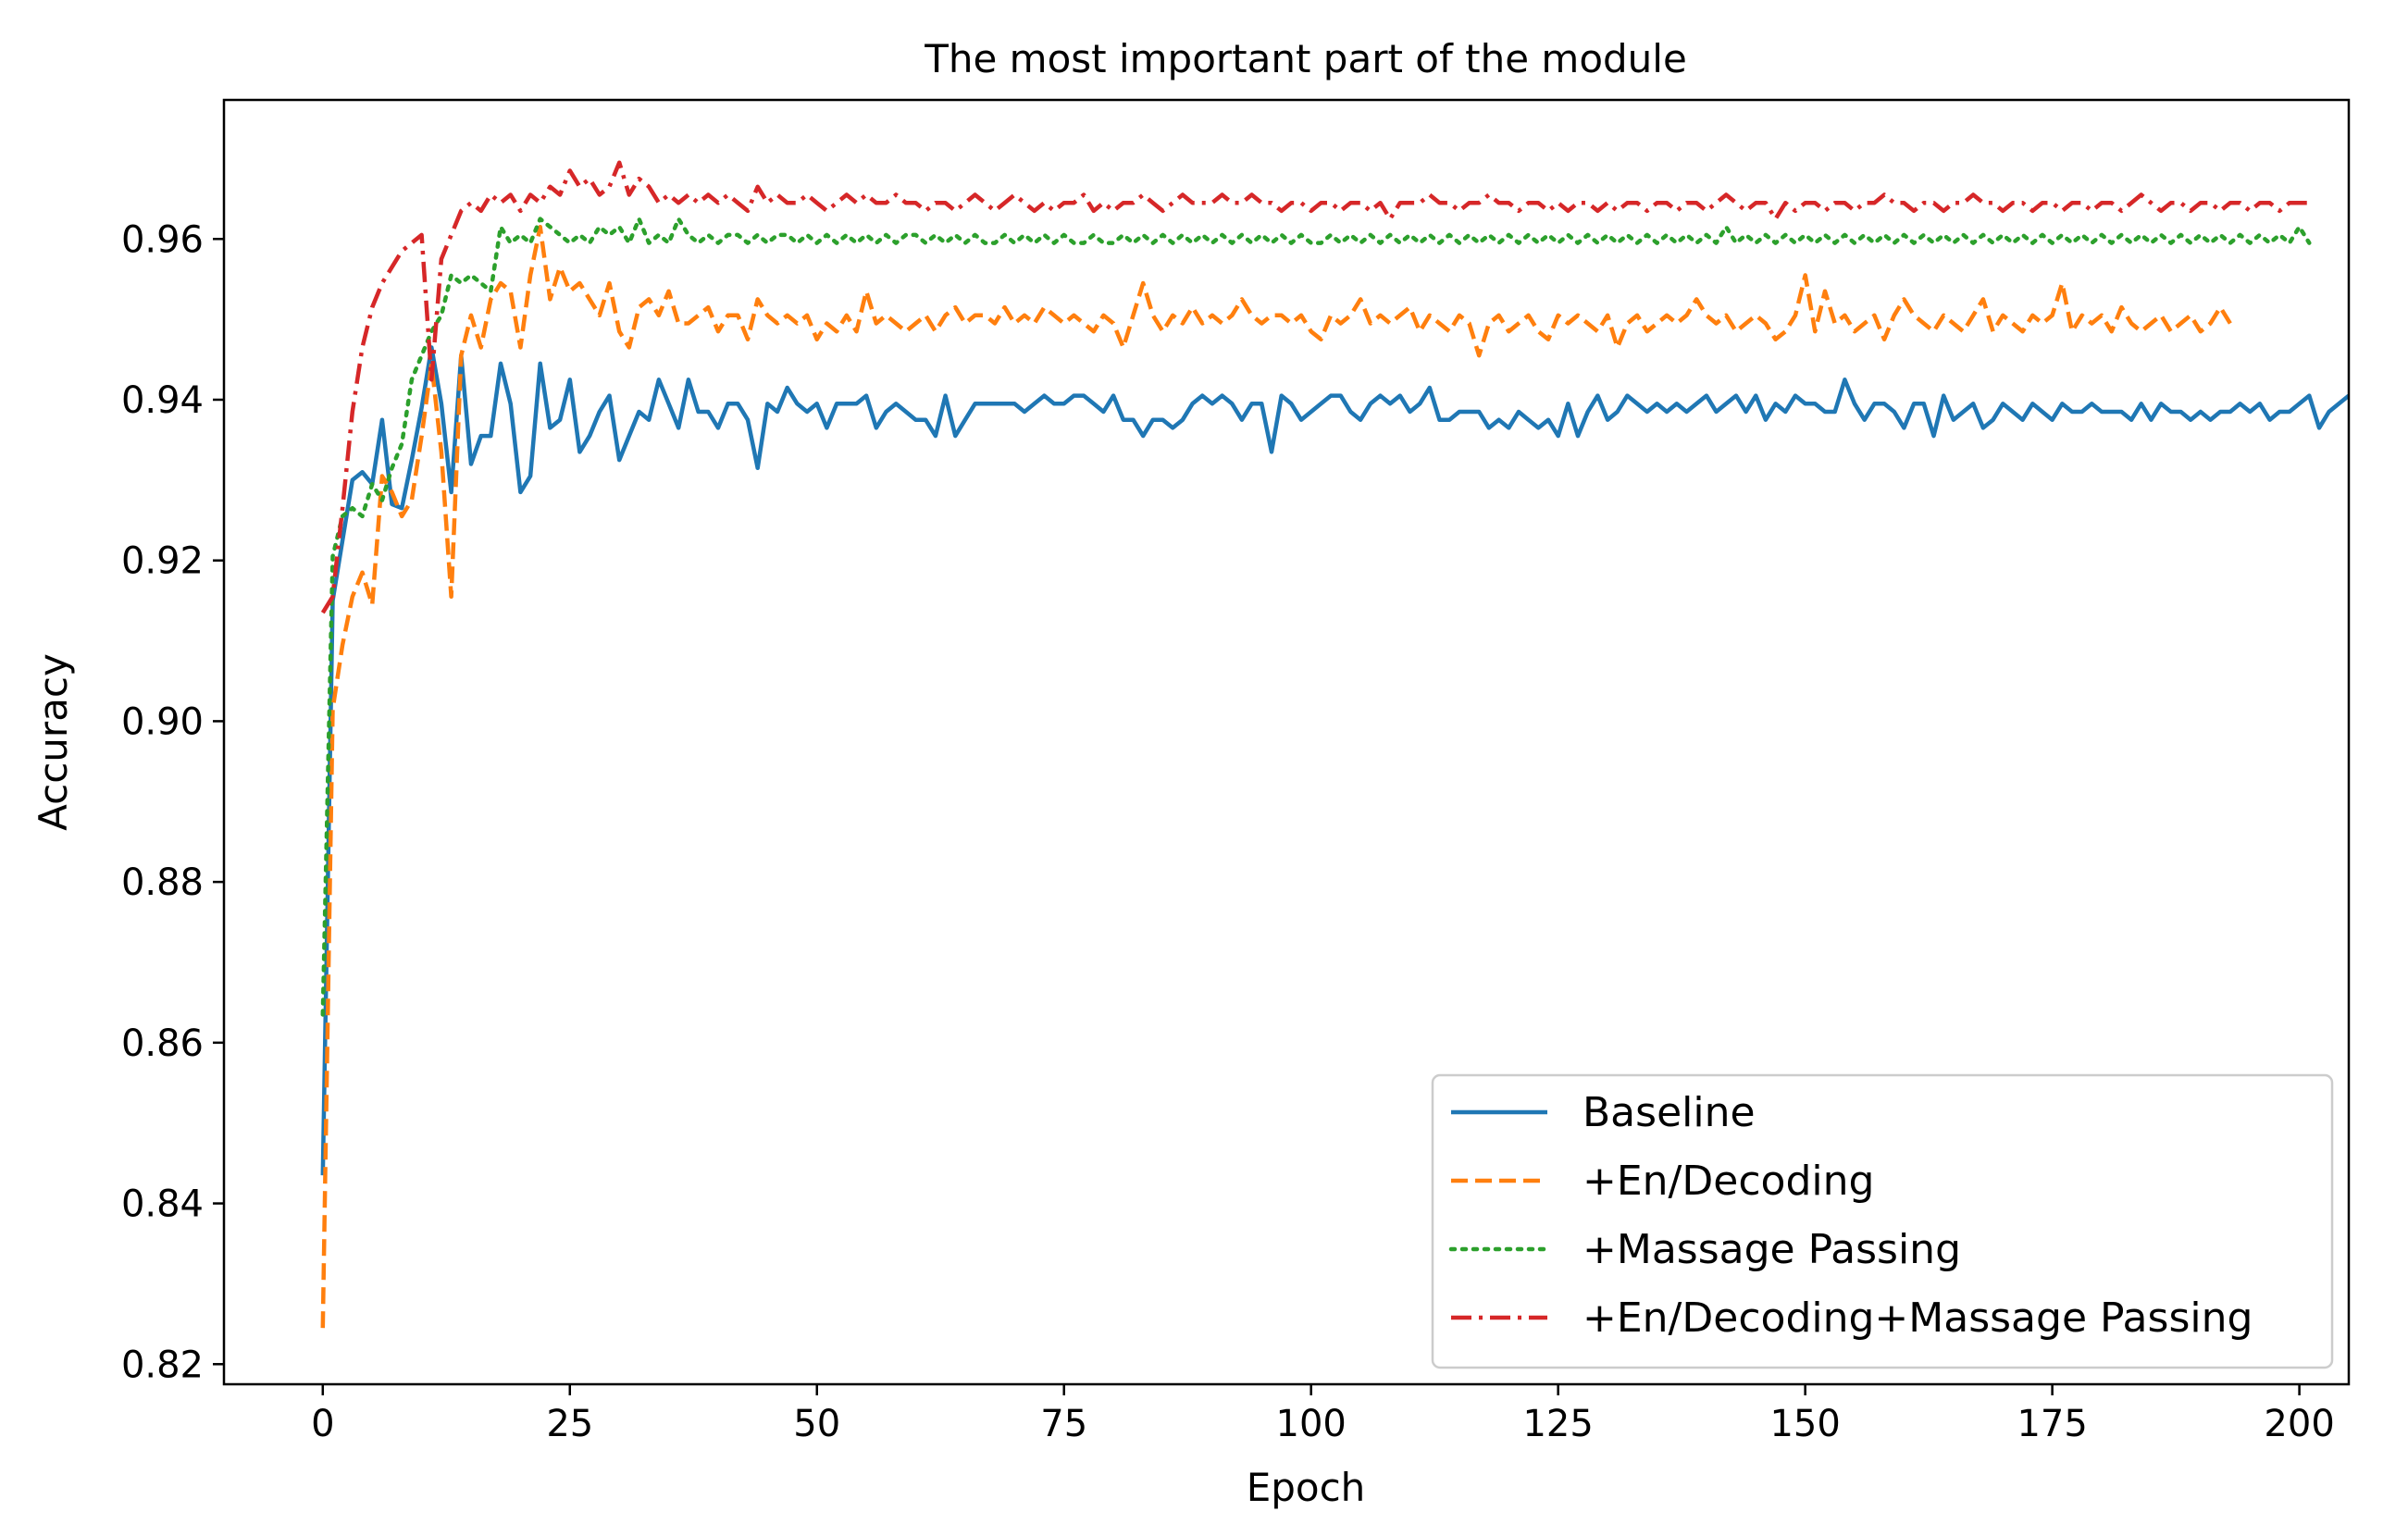 The width and height of the screenshot is (2408, 1536). What do you see at coordinates (569, 1424) in the screenshot?
I see `x-tick-label: 25` at bounding box center [569, 1424].